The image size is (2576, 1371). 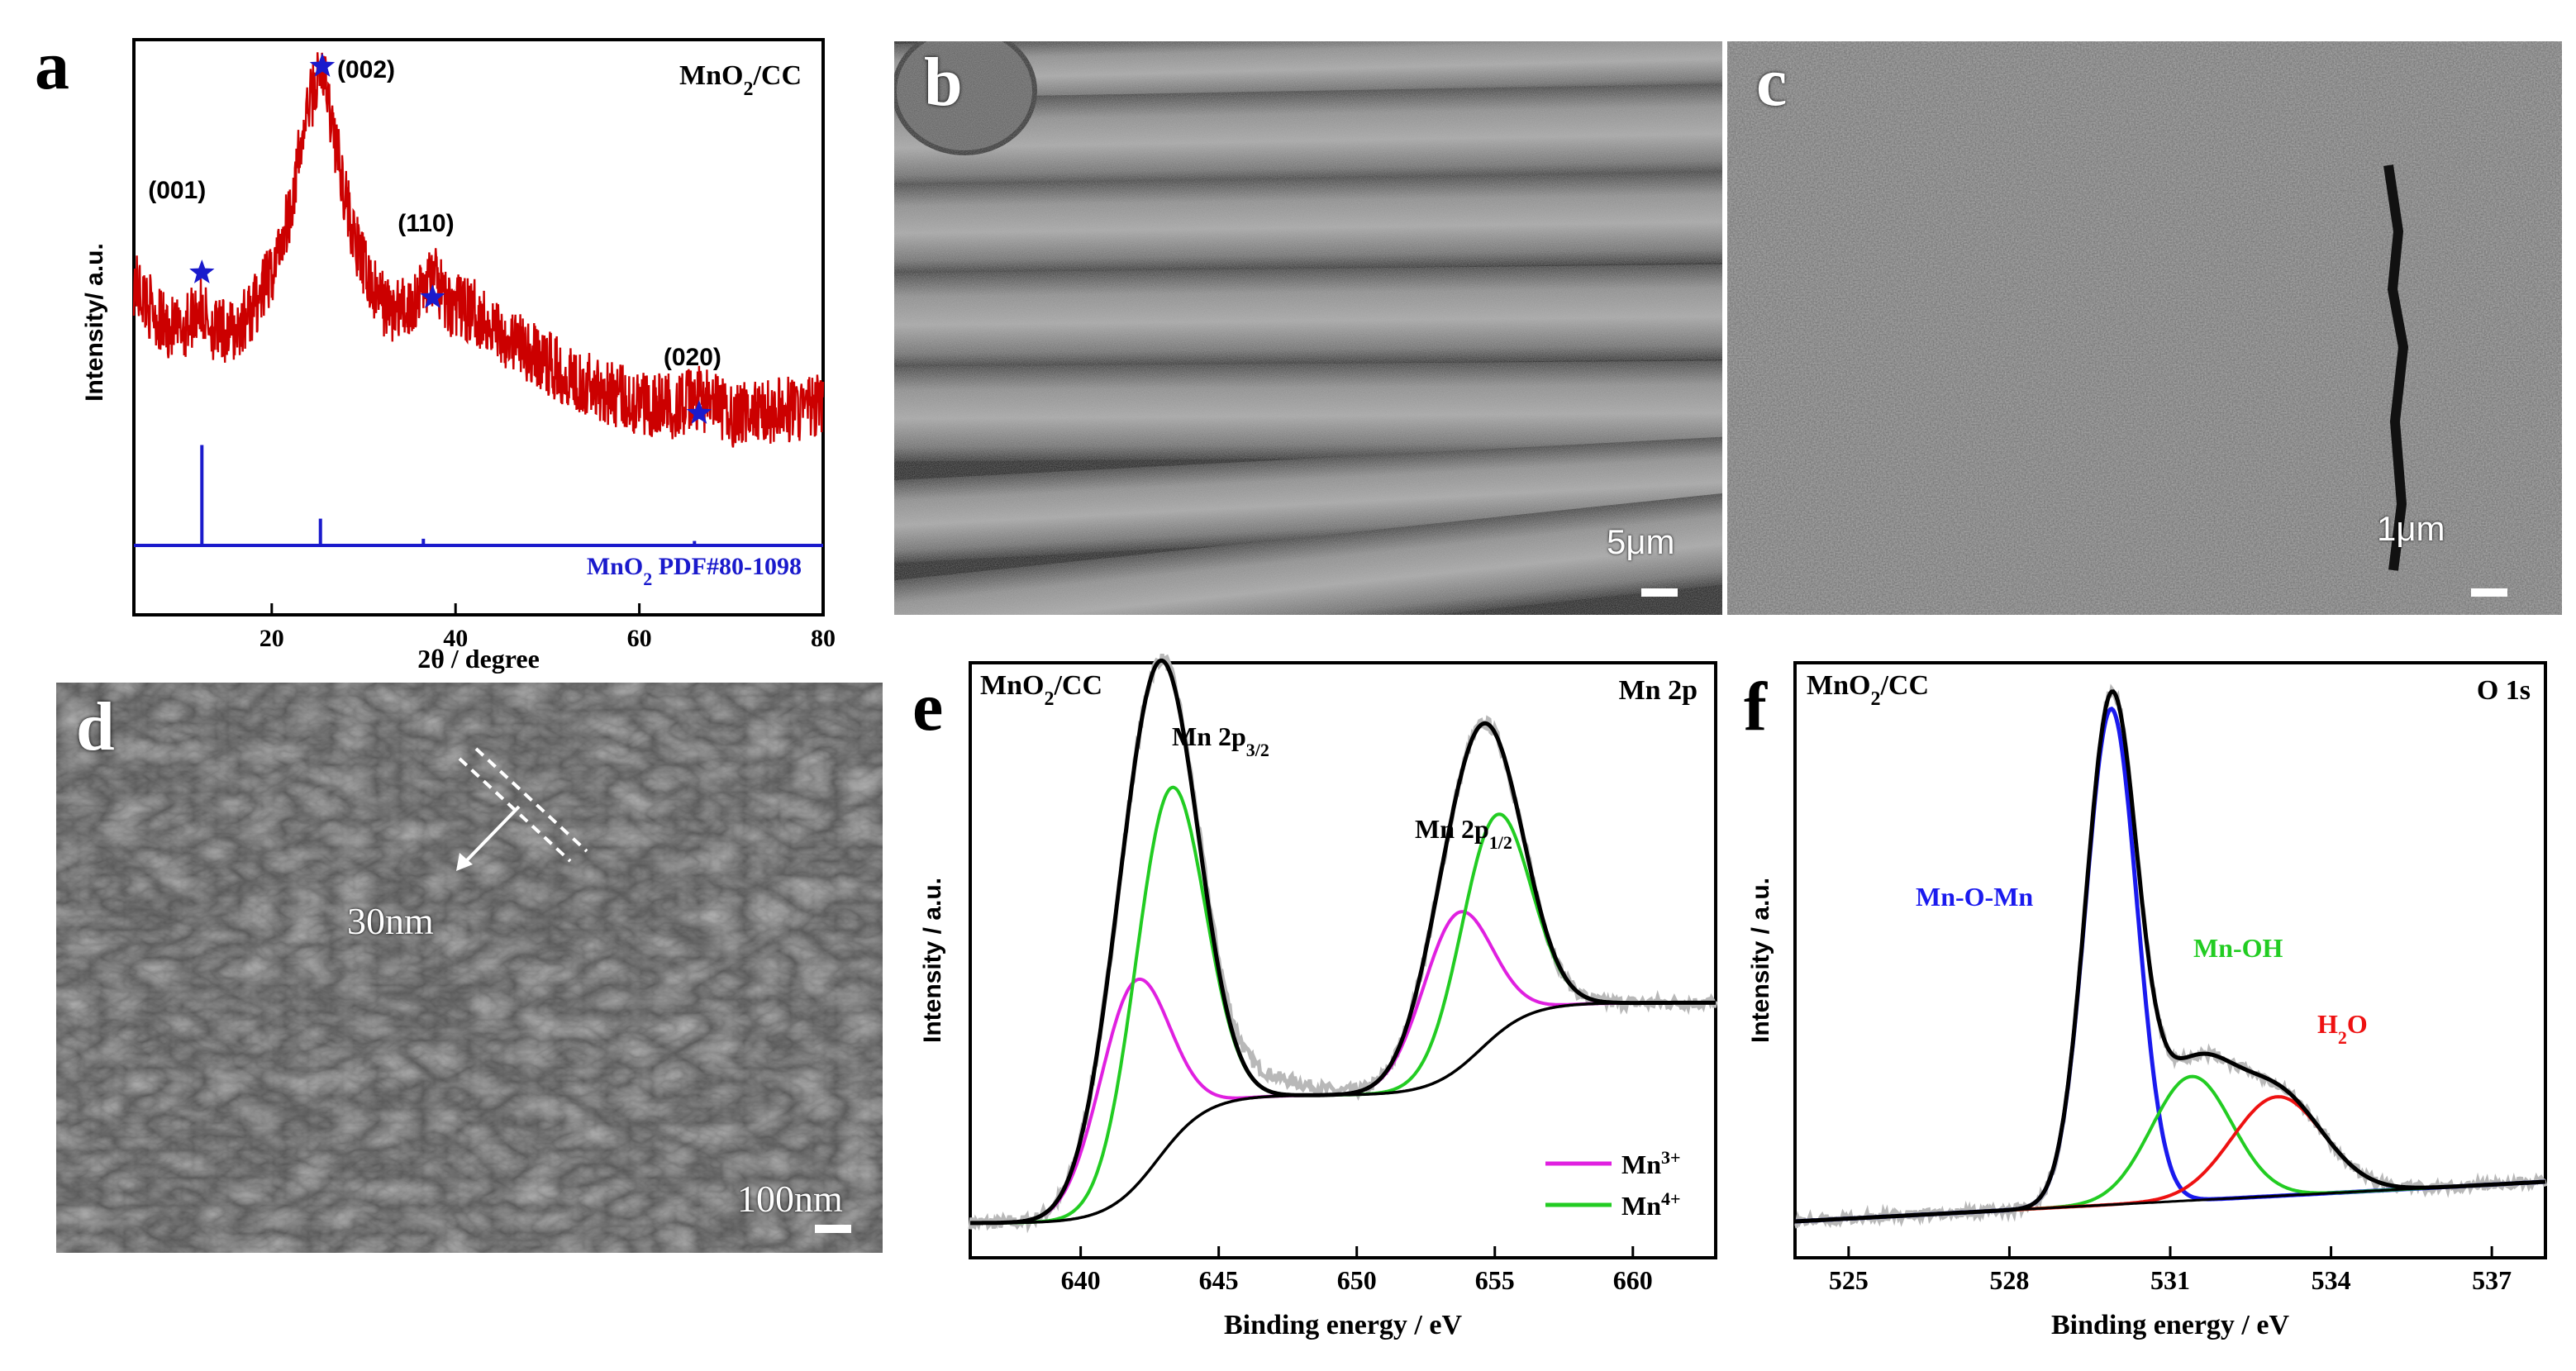 I want to click on mn2p-xtick-label: 645, so click(x=1219, y=1280).